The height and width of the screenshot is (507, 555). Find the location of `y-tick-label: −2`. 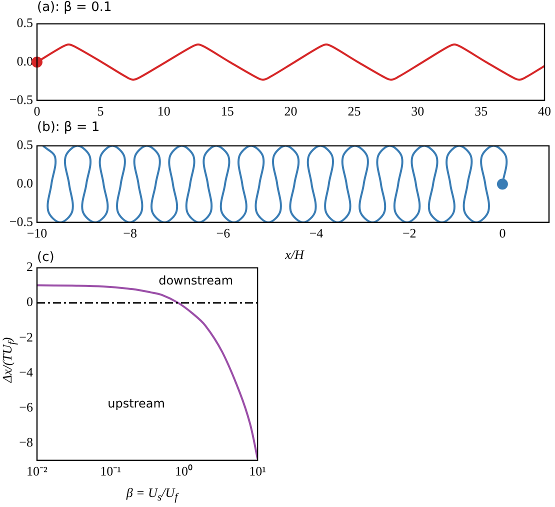

y-tick-label: −2 is located at coordinates (26, 336).